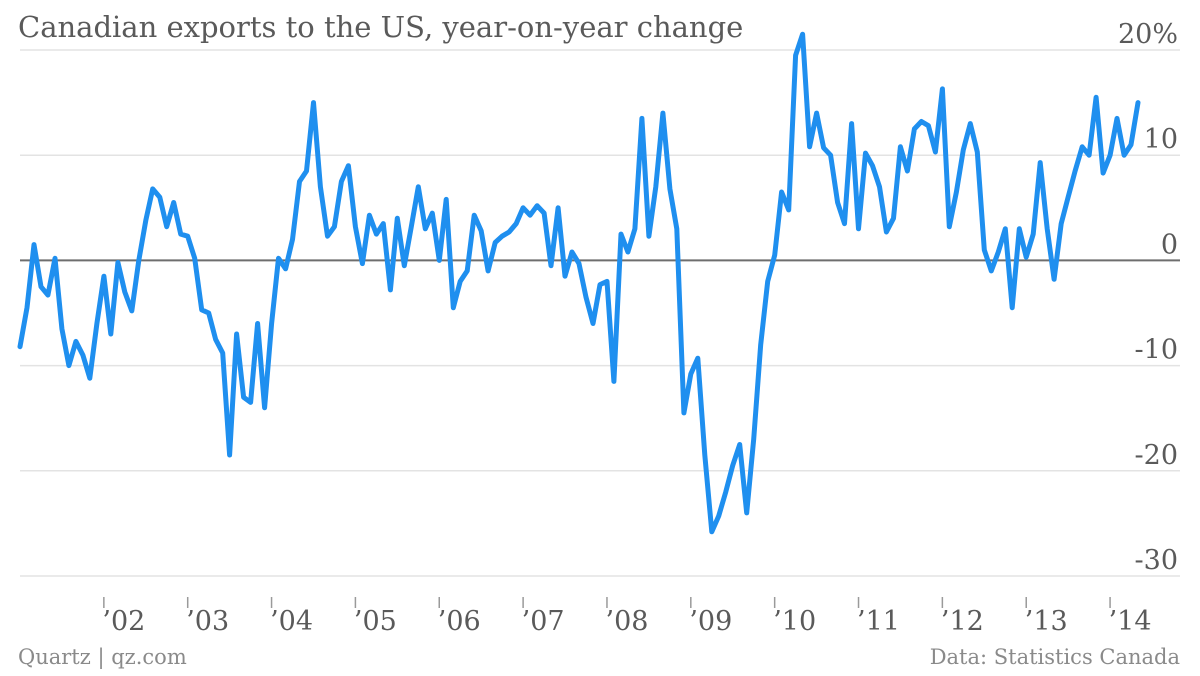 This screenshot has height=676, width=1200. Describe the element at coordinates (102, 657) in the screenshot. I see `footer-source-left: Quartz | qz.com` at that location.